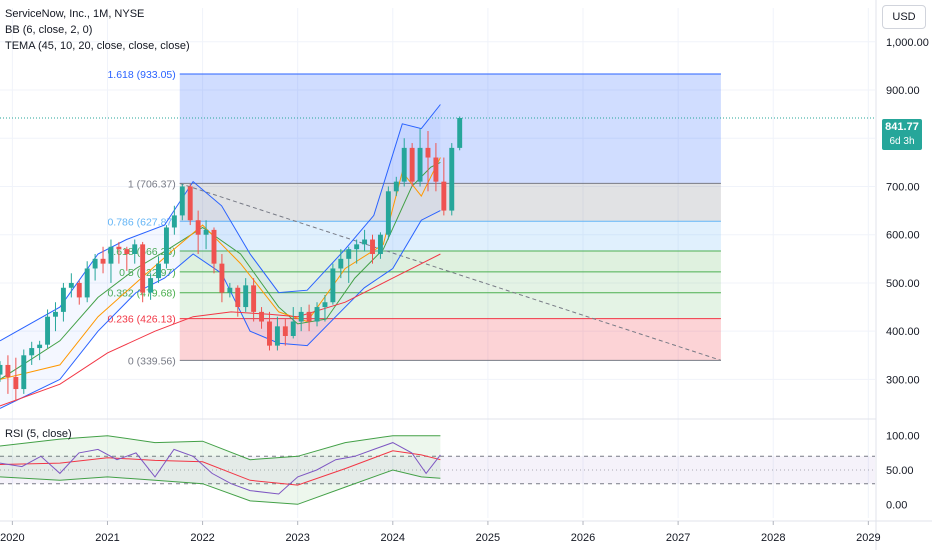 The height and width of the screenshot is (550, 932). I want to click on time-tick-label: 2024, so click(393, 538).